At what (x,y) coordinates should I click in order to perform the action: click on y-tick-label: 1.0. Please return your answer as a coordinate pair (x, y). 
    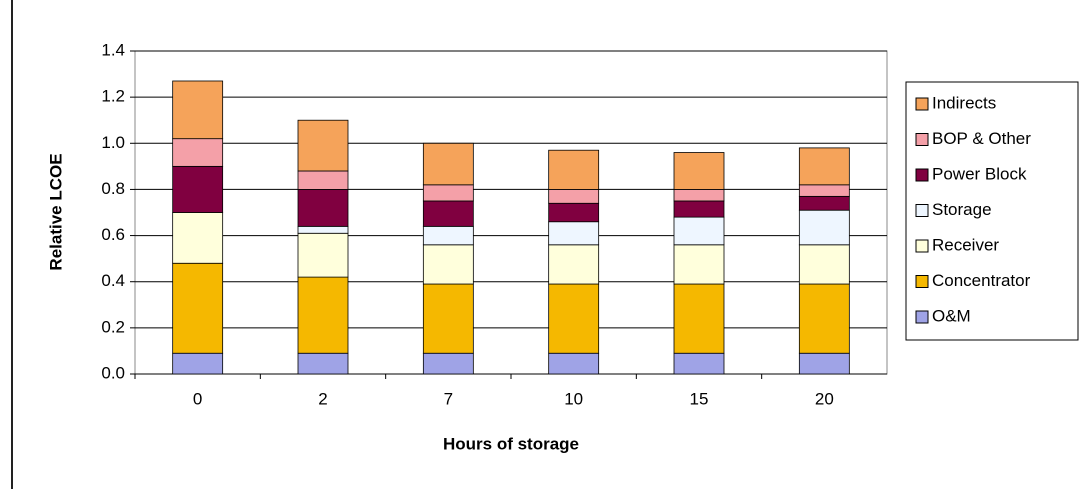
    Looking at the image, I should click on (113, 142).